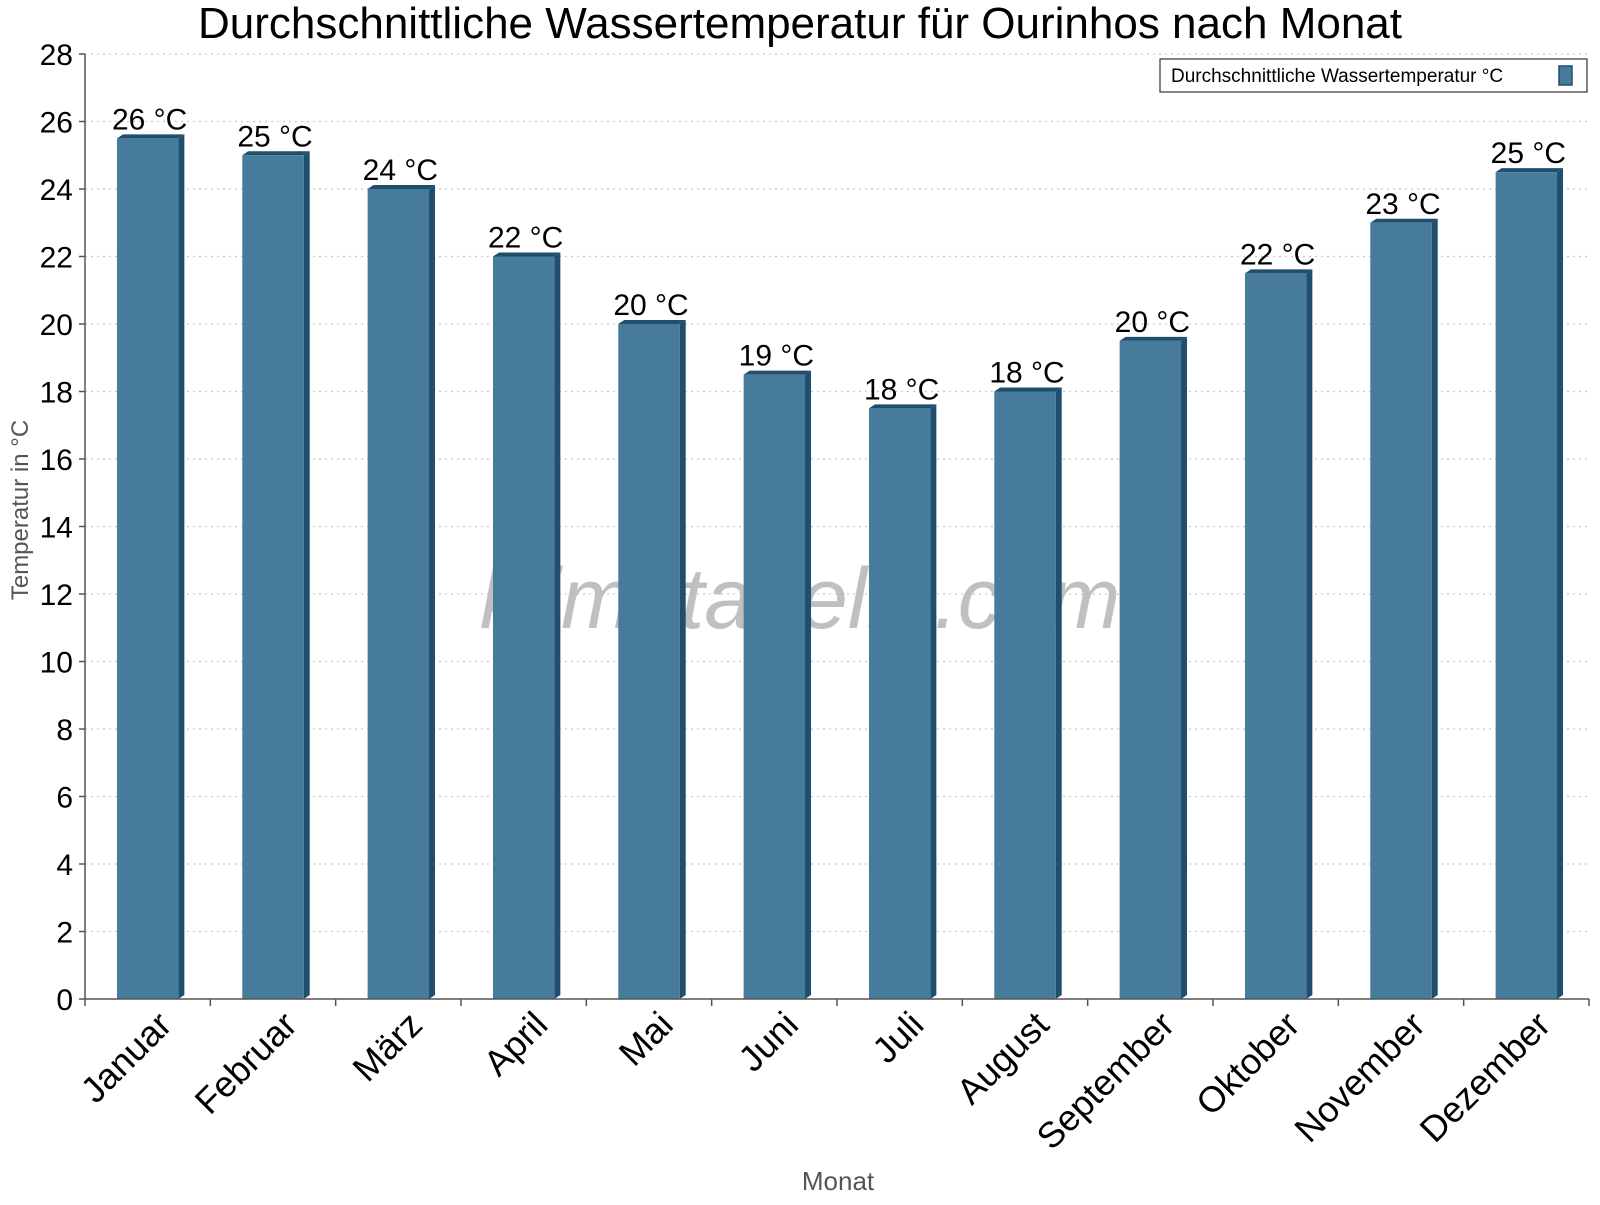  I want to click on bar-september, so click(1153, 667).